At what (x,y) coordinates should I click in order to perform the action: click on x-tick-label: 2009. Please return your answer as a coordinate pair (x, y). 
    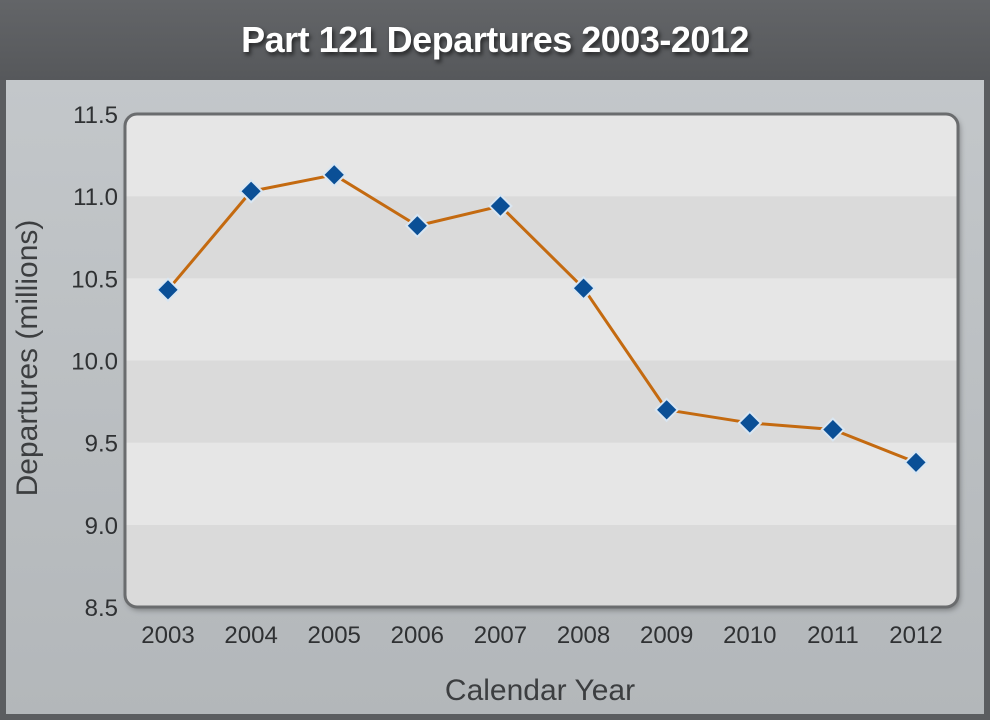
    Looking at the image, I should click on (666, 635).